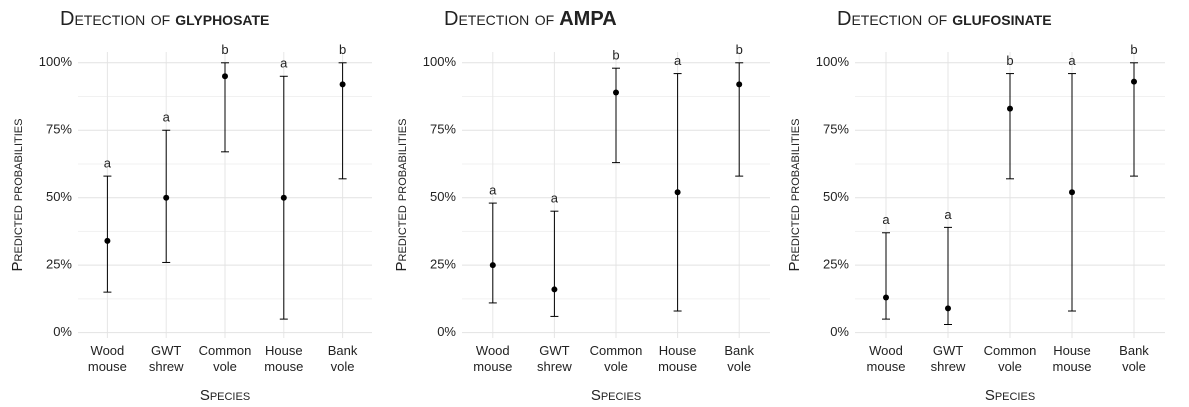 This screenshot has width=1189, height=407. What do you see at coordinates (587, 19) in the screenshot?
I see `title-compound: AMPA` at bounding box center [587, 19].